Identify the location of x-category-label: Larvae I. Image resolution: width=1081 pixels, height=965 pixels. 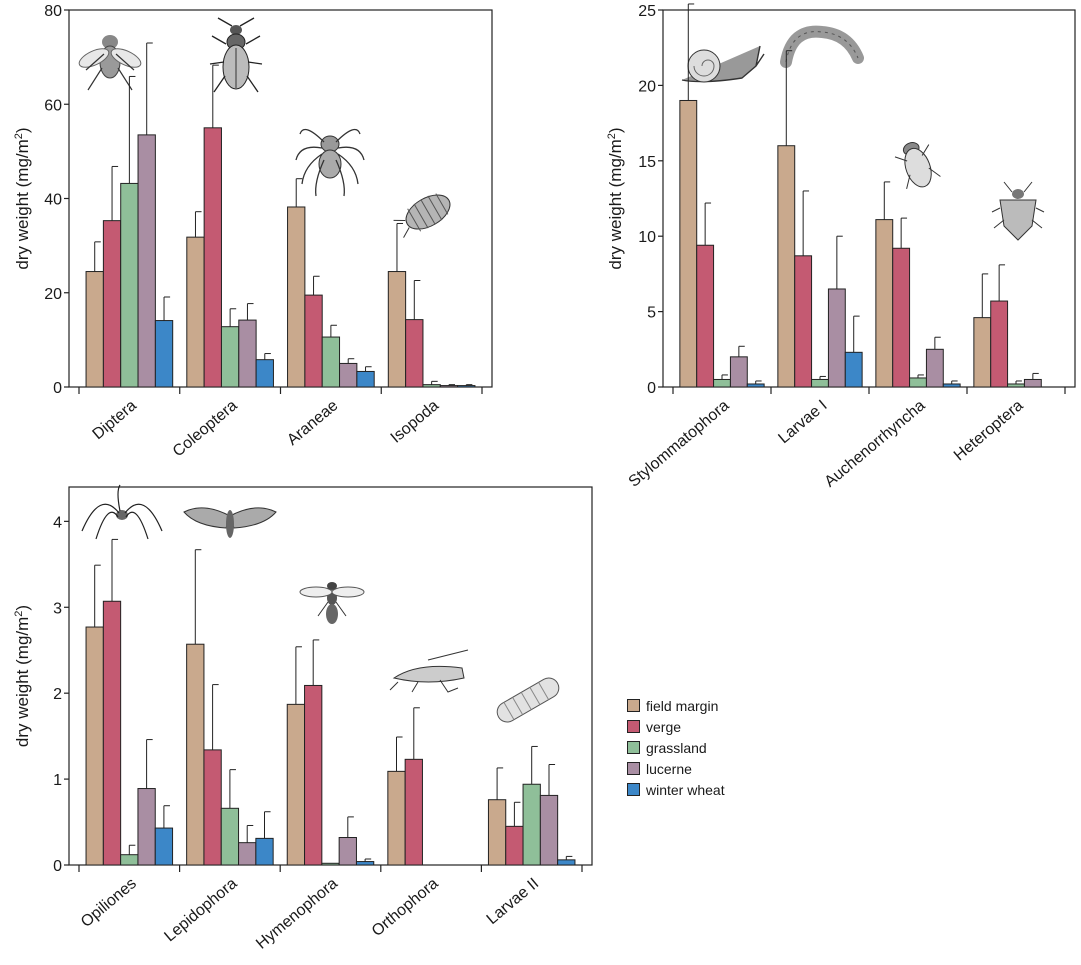
(802, 422).